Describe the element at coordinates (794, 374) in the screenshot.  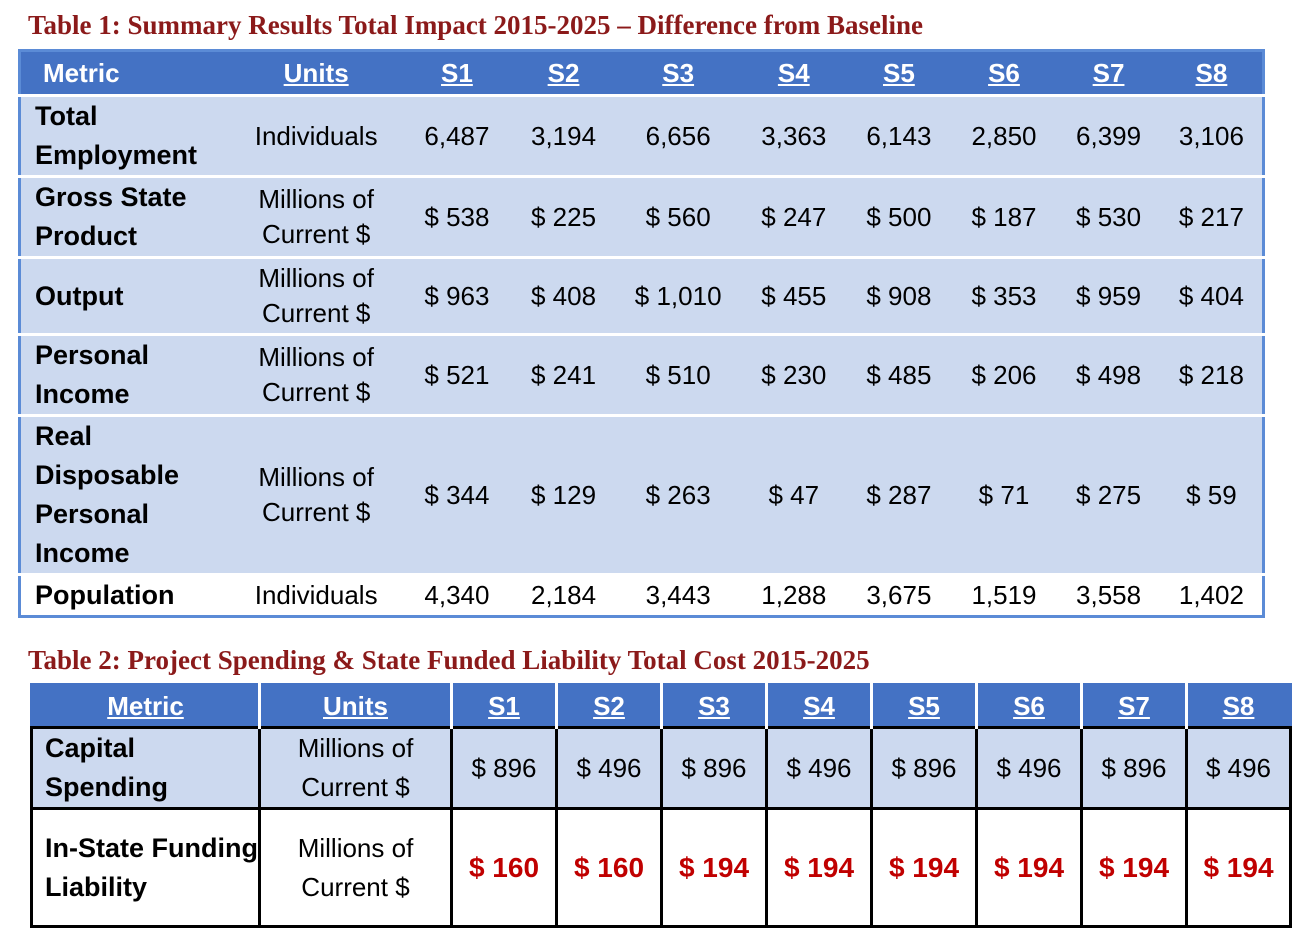
I see `cell-value: $ 230` at that location.